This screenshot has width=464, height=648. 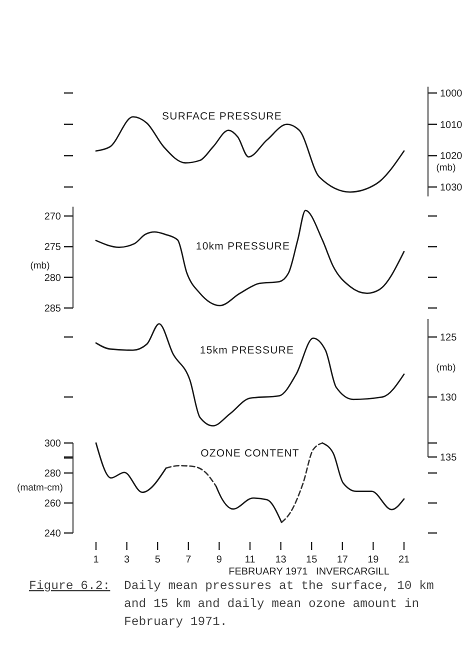 What do you see at coordinates (53, 217) in the screenshot?
I see `y-tick-label: 270` at bounding box center [53, 217].